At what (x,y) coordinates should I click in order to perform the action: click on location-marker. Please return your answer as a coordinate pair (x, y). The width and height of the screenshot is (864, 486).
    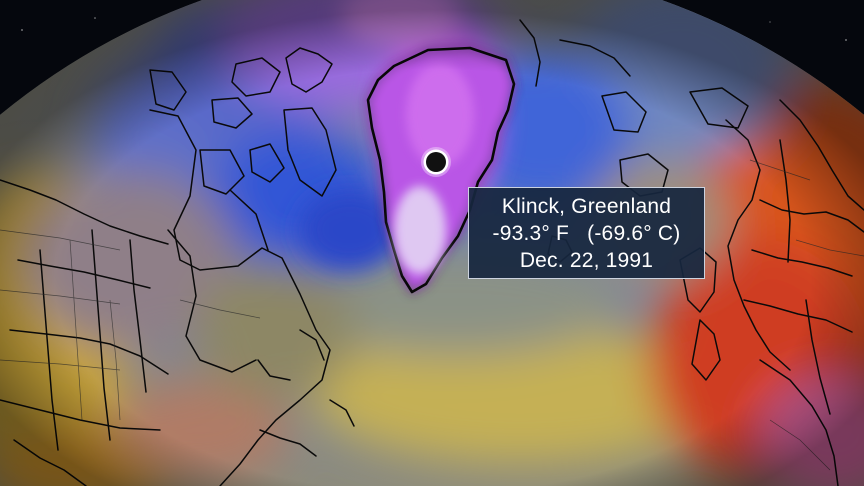
    Looking at the image, I should click on (436, 162).